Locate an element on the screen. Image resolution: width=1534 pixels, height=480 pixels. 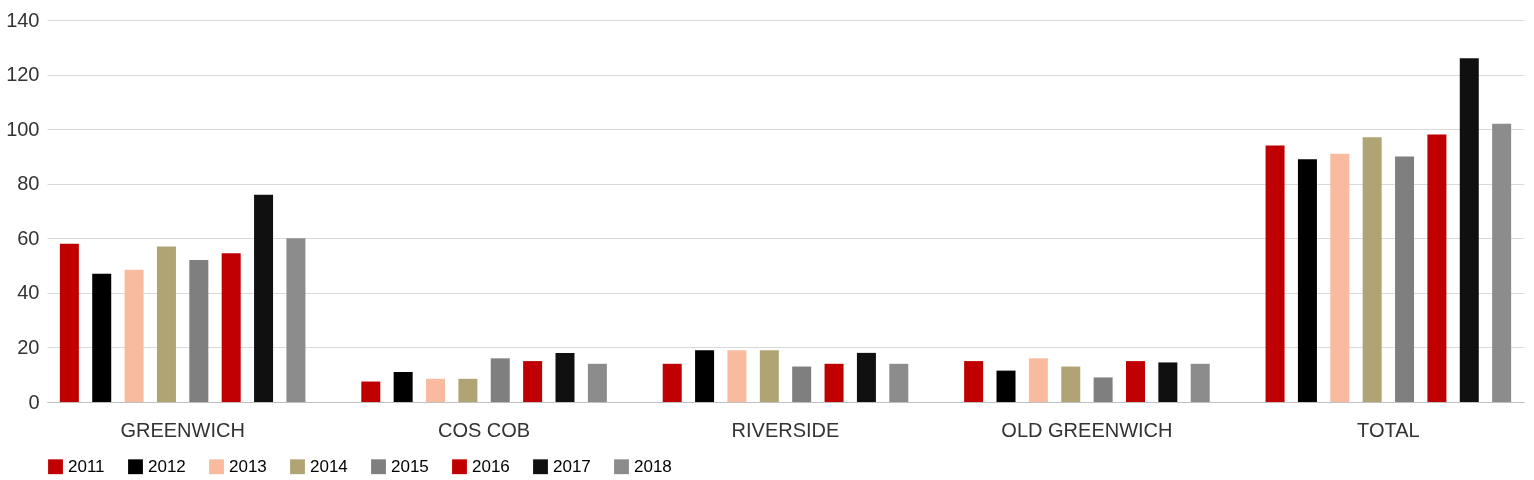
legend-label: 2016 is located at coordinates (491, 466).